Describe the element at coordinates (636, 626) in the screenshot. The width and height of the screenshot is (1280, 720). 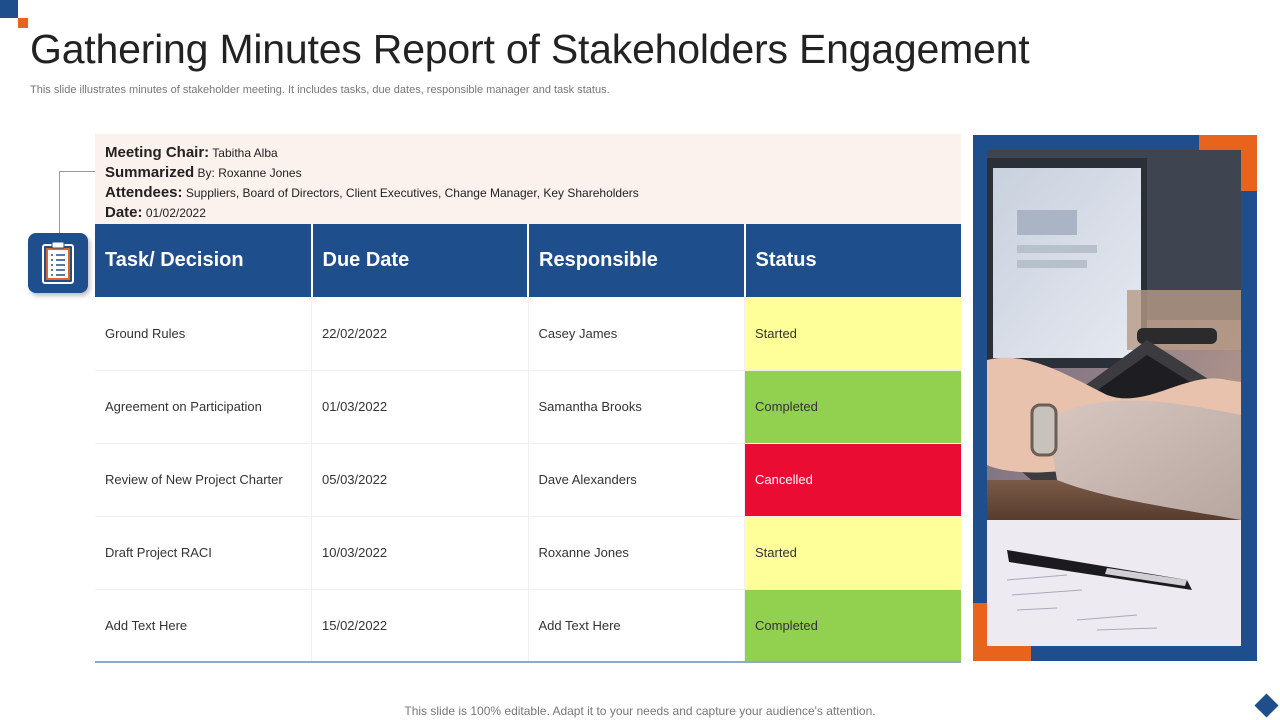
I see `responsible-cell: Add Text Here` at that location.